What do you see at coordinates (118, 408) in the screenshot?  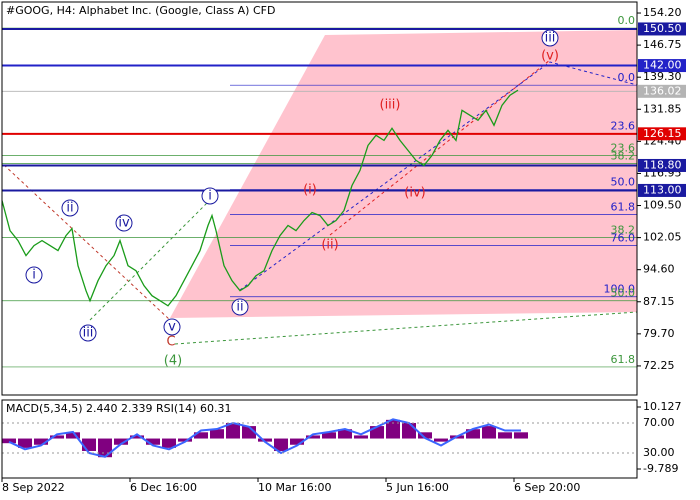 I see `panel-title: MACD(5,34,5) 2.440 2.339 RSI(14) 60.31` at bounding box center [118, 408].